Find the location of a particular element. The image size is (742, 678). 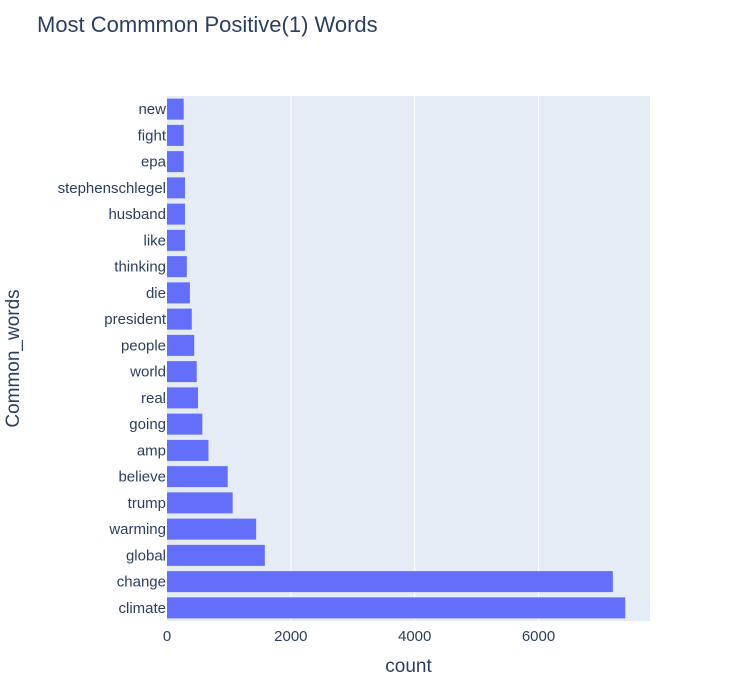

bar-stephenschlegel is located at coordinates (176, 188).